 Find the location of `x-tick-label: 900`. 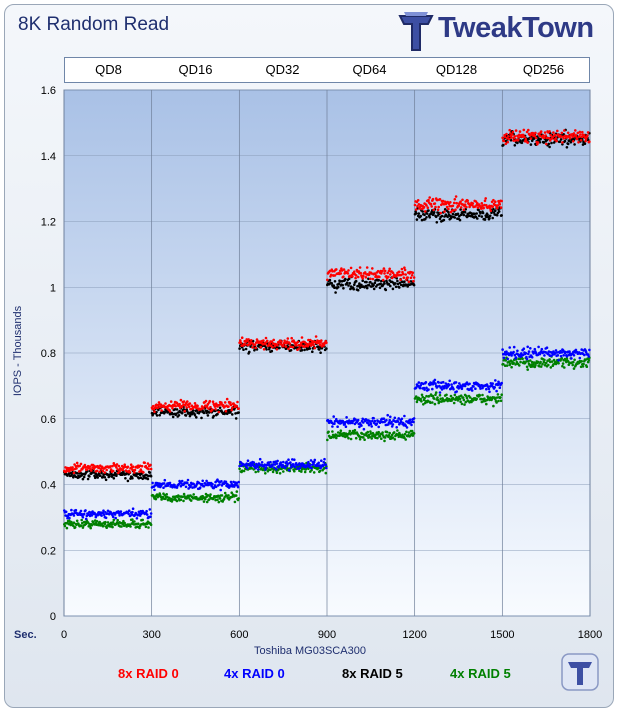

x-tick-label: 900 is located at coordinates (327, 635).